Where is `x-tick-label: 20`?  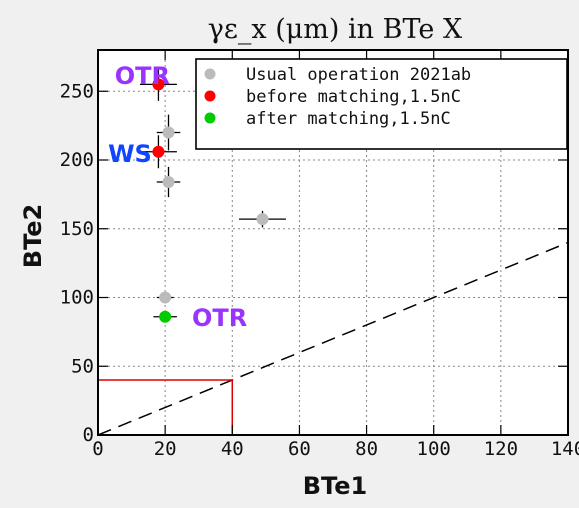 x-tick-label: 20 is located at coordinates (165, 449).